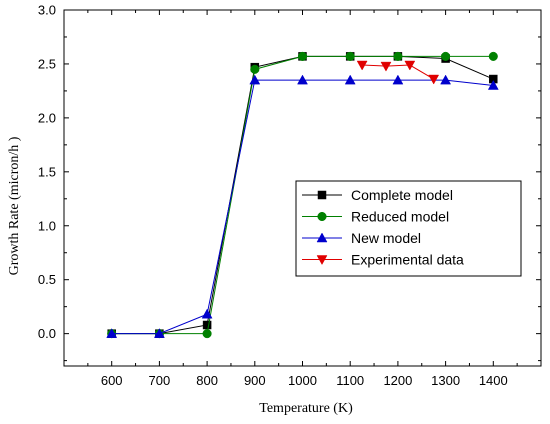 The width and height of the screenshot is (550, 424). What do you see at coordinates (445, 380) in the screenshot?
I see `x-tick-label: 1300` at bounding box center [445, 380].